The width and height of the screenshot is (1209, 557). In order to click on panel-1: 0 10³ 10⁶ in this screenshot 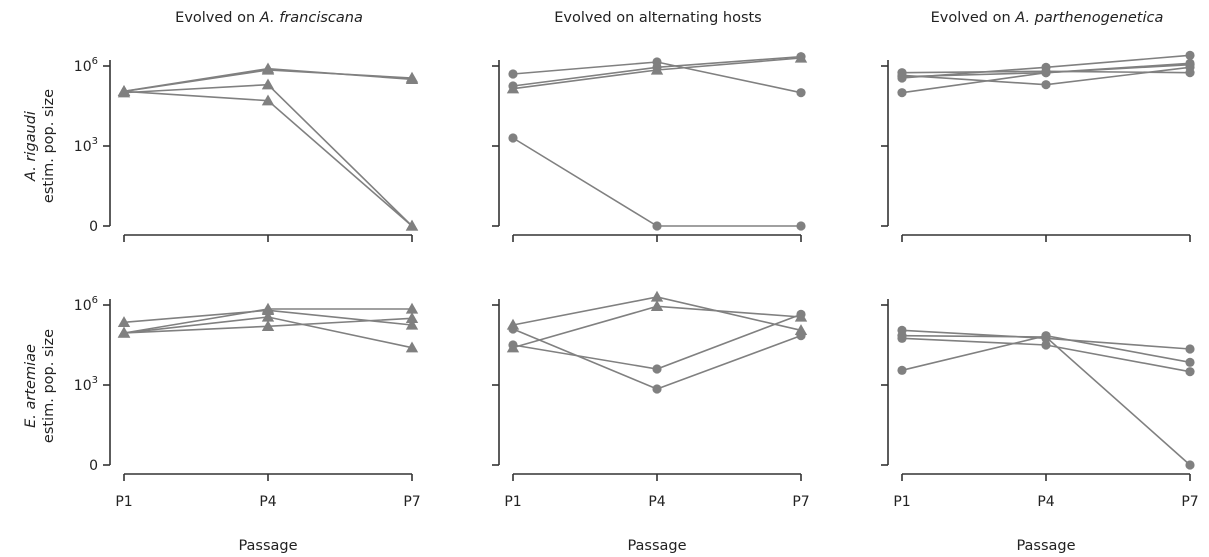, I will do `click(246, 149)`.